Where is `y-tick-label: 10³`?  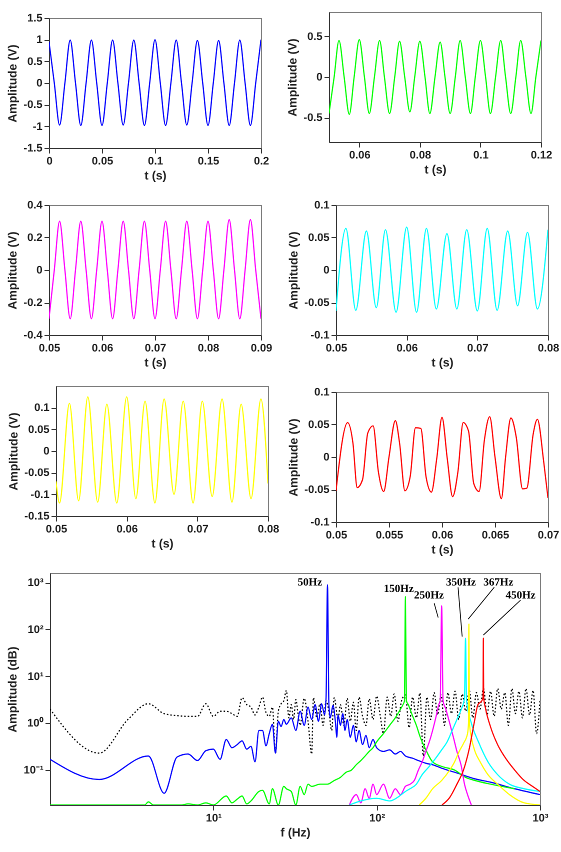
y-tick-label: 10³ is located at coordinates (36, 583).